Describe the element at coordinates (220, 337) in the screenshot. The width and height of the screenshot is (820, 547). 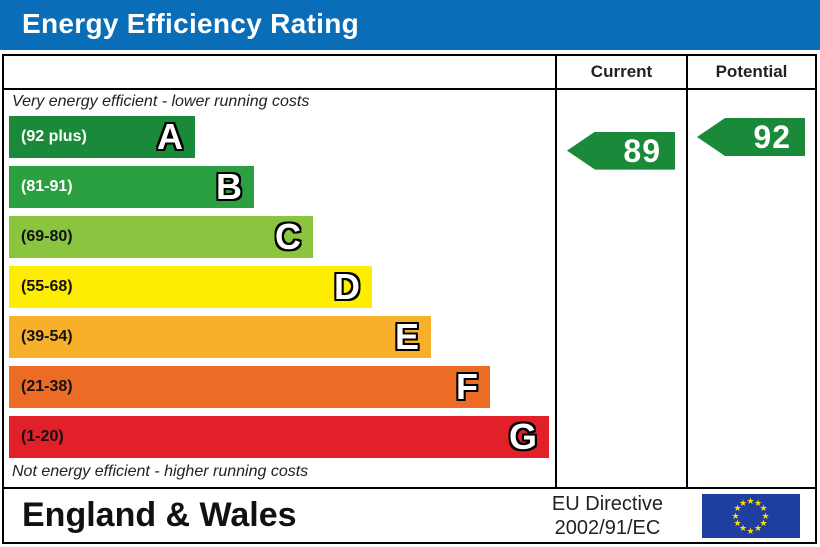
I see `band-e: (39-54) E` at that location.